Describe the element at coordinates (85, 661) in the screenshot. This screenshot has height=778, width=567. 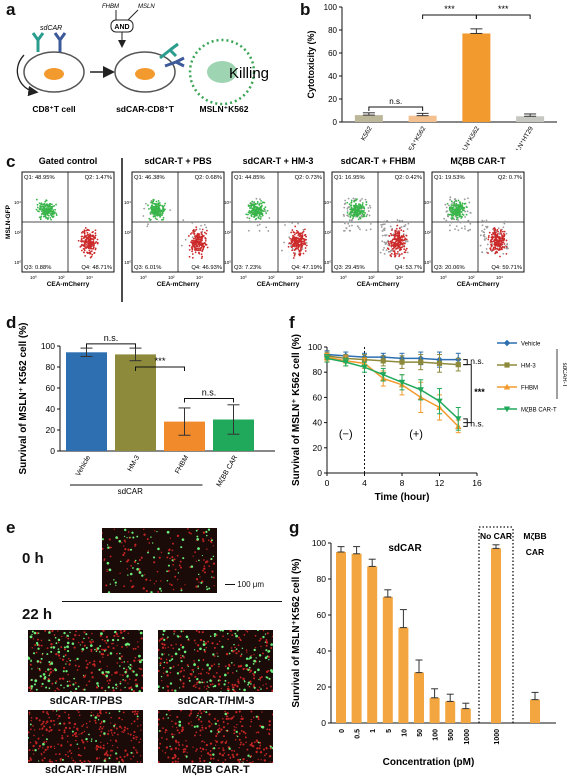
I see `micrograph-pbs` at that location.